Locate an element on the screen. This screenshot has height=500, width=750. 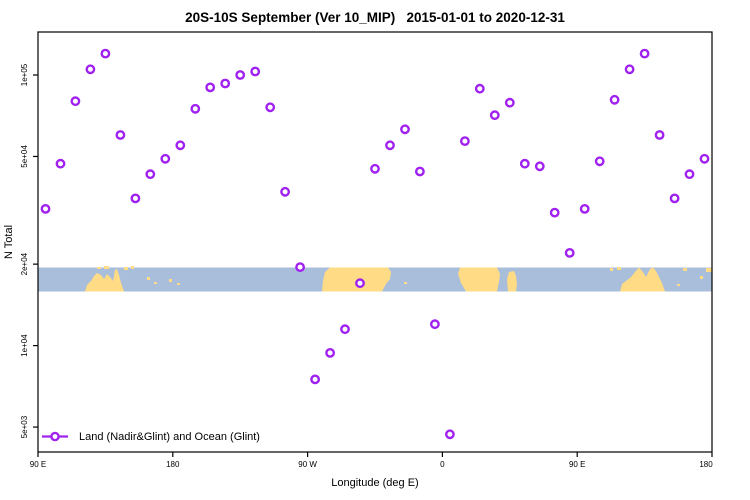
map-band-land-africa is located at coordinates (479, 279).